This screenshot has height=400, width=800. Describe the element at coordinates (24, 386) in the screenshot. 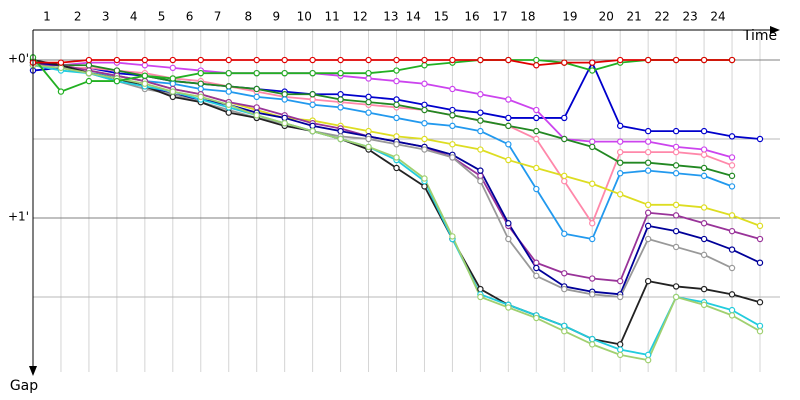

I see `y-axis-title: Gap` at that location.